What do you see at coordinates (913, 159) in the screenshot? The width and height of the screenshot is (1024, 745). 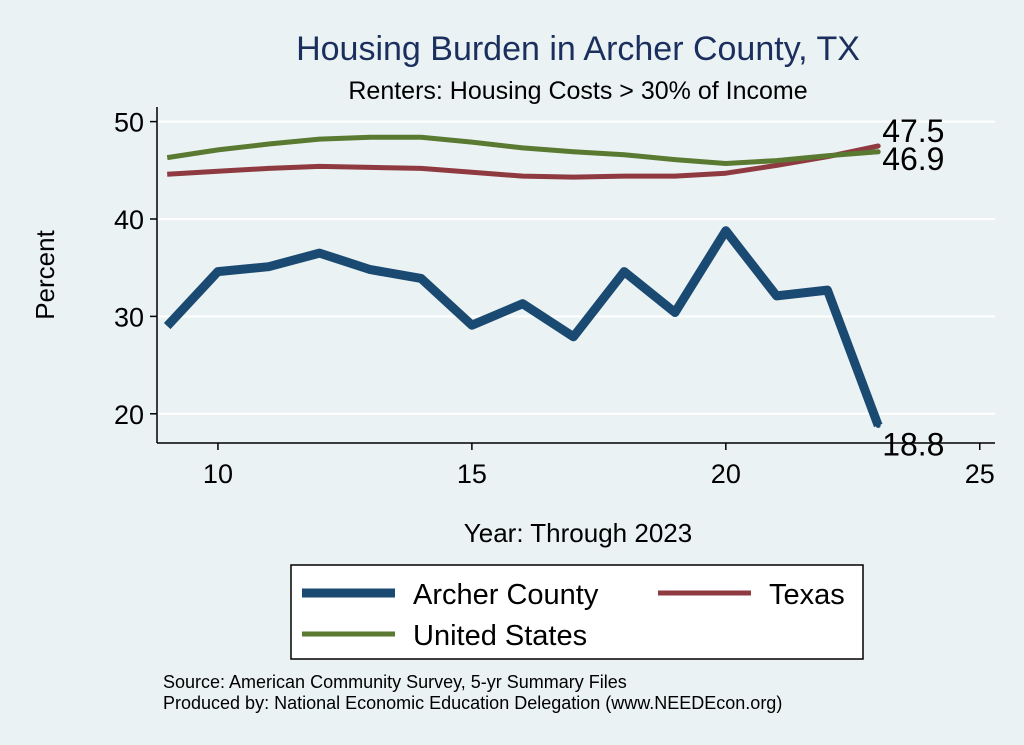 I see `end-label-united-states: 46.9` at bounding box center [913, 159].